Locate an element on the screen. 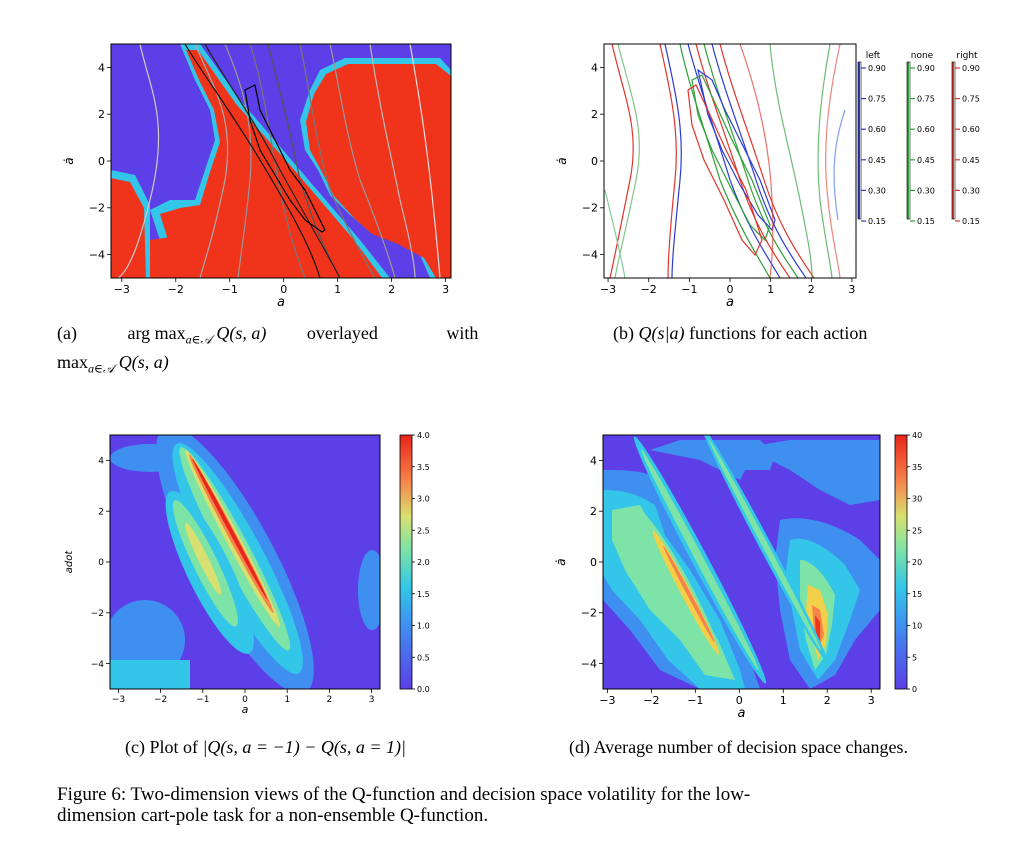 The image size is (1021, 845). panel-c-xtick-label: 0 is located at coordinates (245, 700).